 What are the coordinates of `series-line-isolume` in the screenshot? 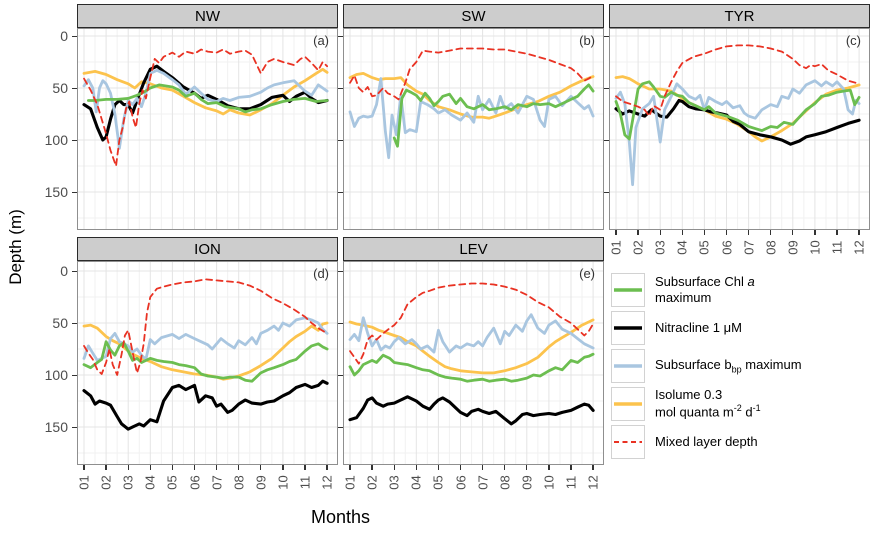 It's located at (471, 346).